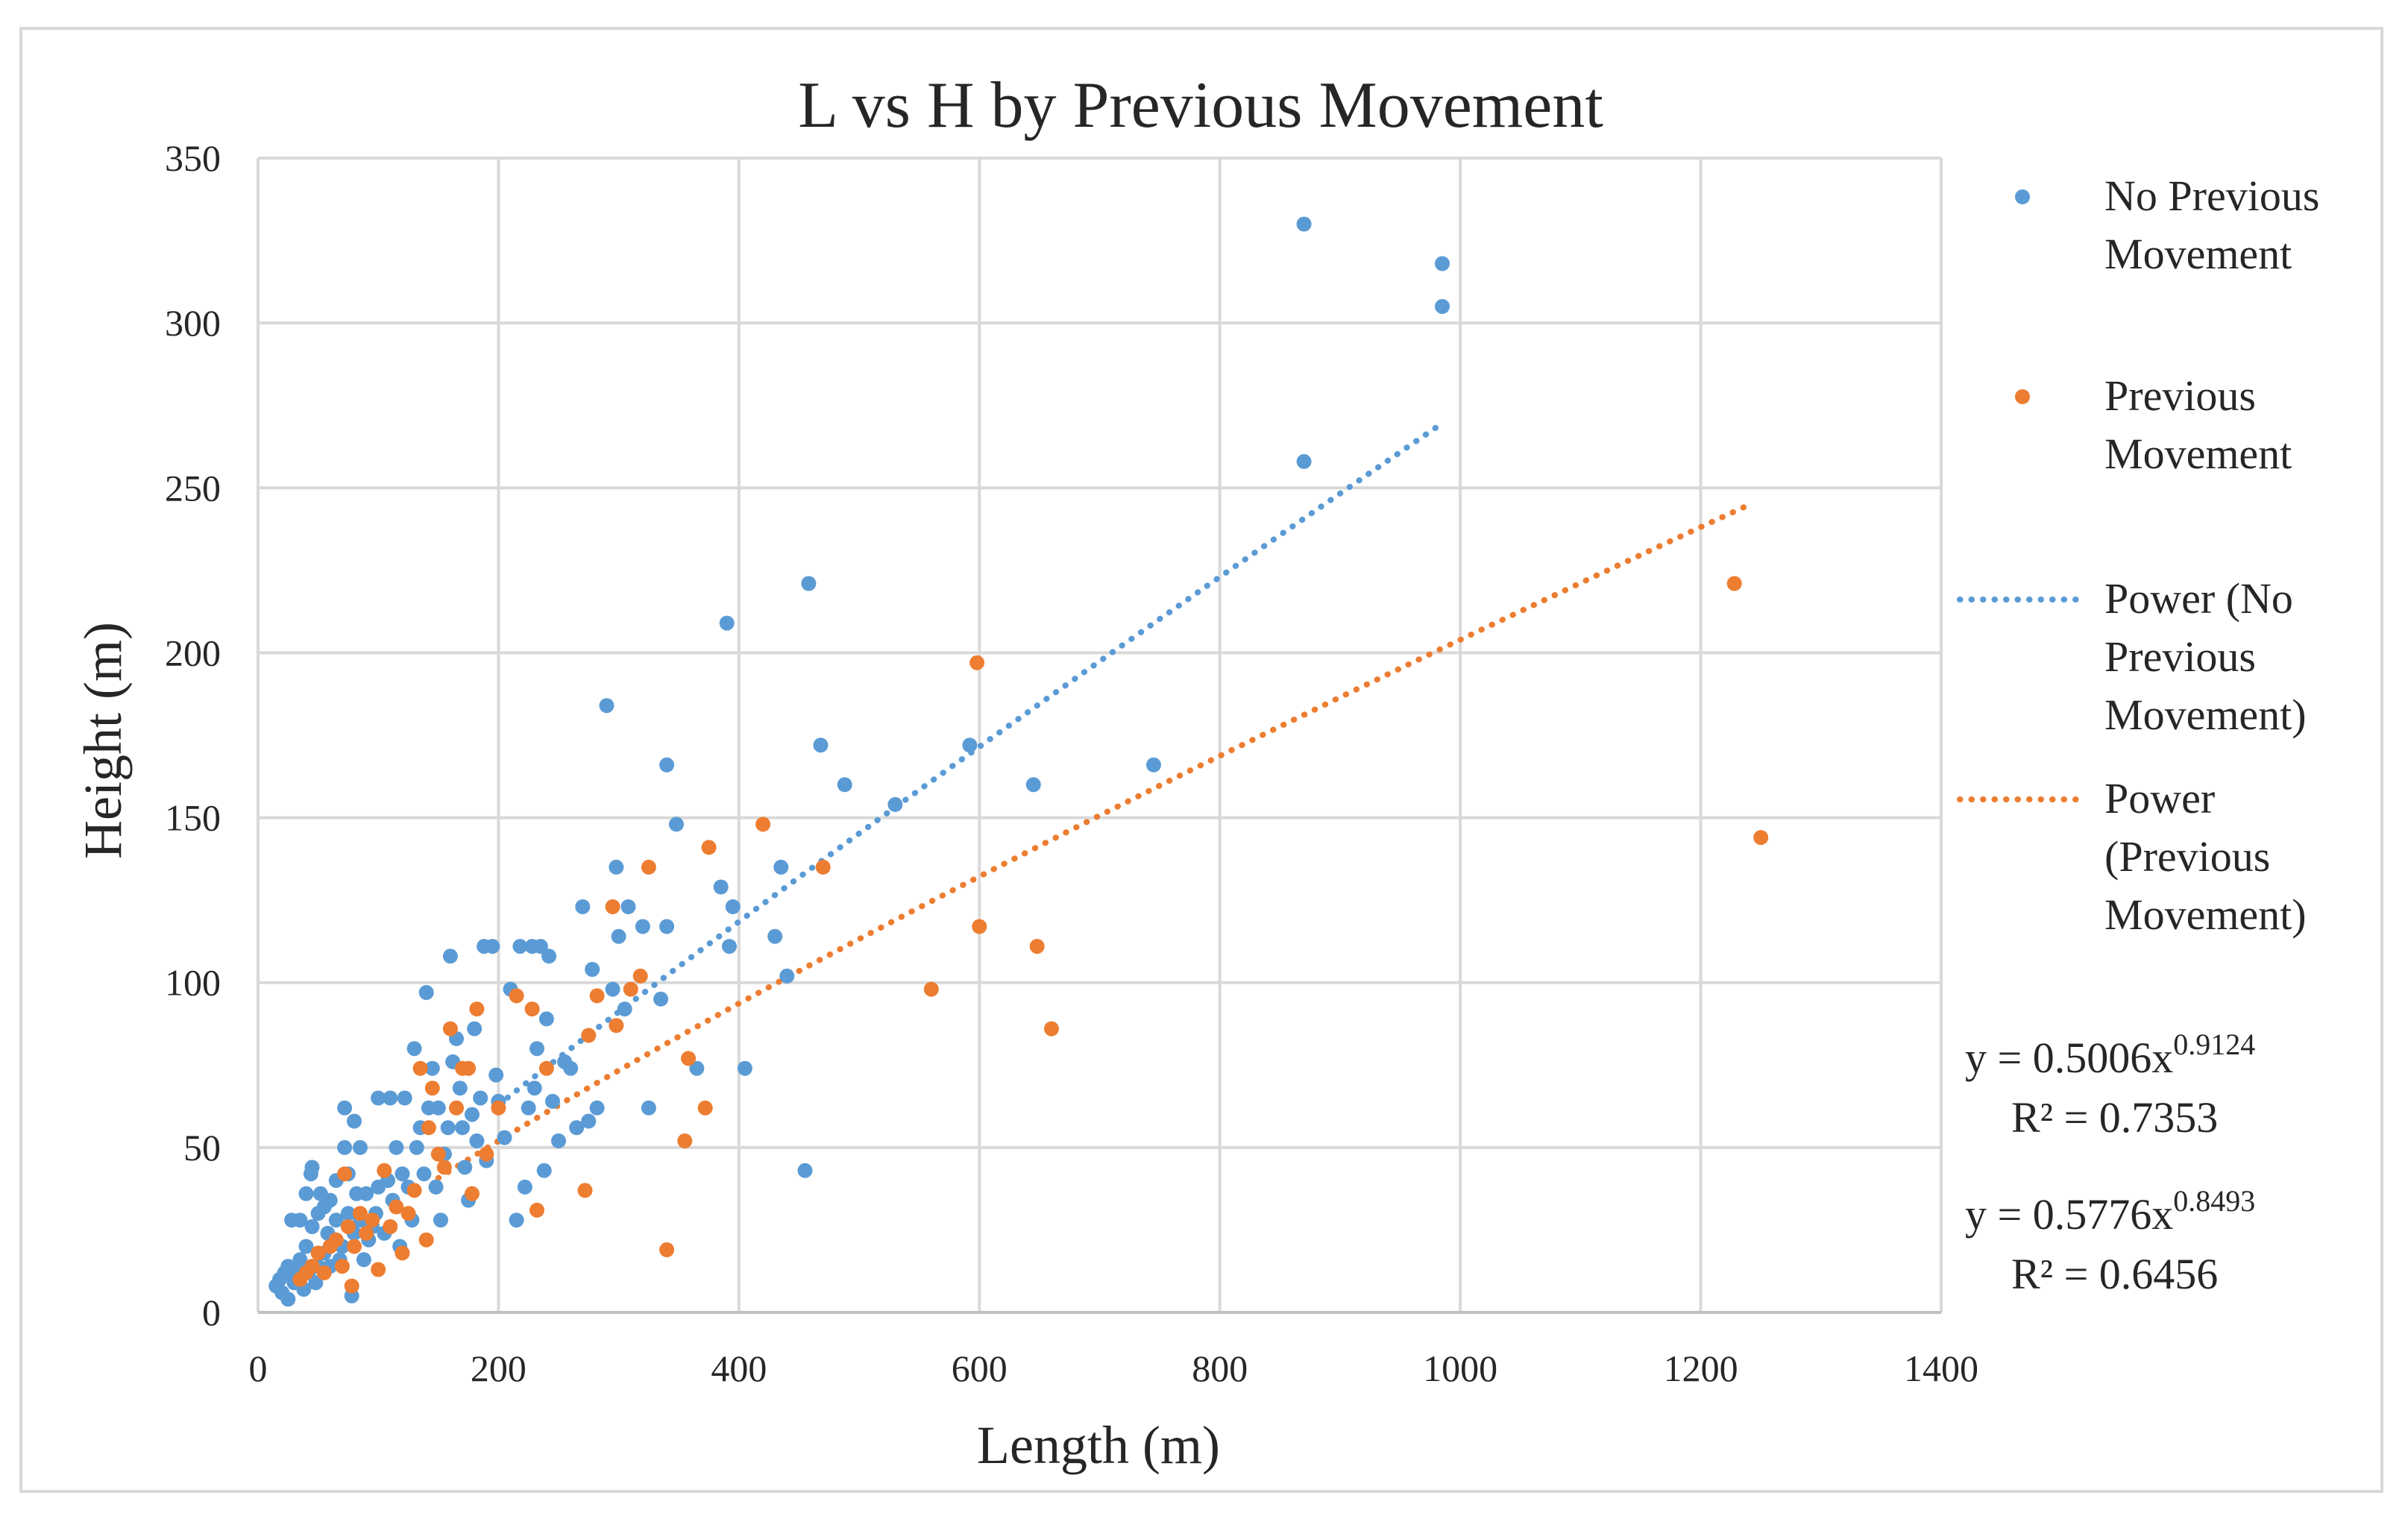 The width and height of the screenshot is (2408, 1513). I want to click on legend-label: (Previous, so click(2187, 856).